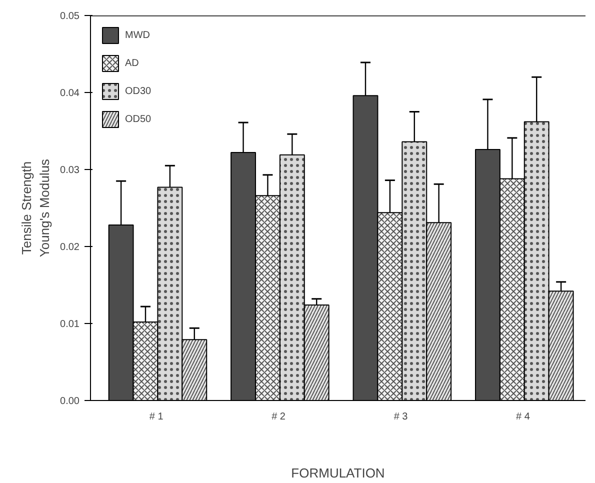 Image resolution: width=595 pixels, height=483 pixels. I want to click on legend-label: OD50, so click(138, 119).